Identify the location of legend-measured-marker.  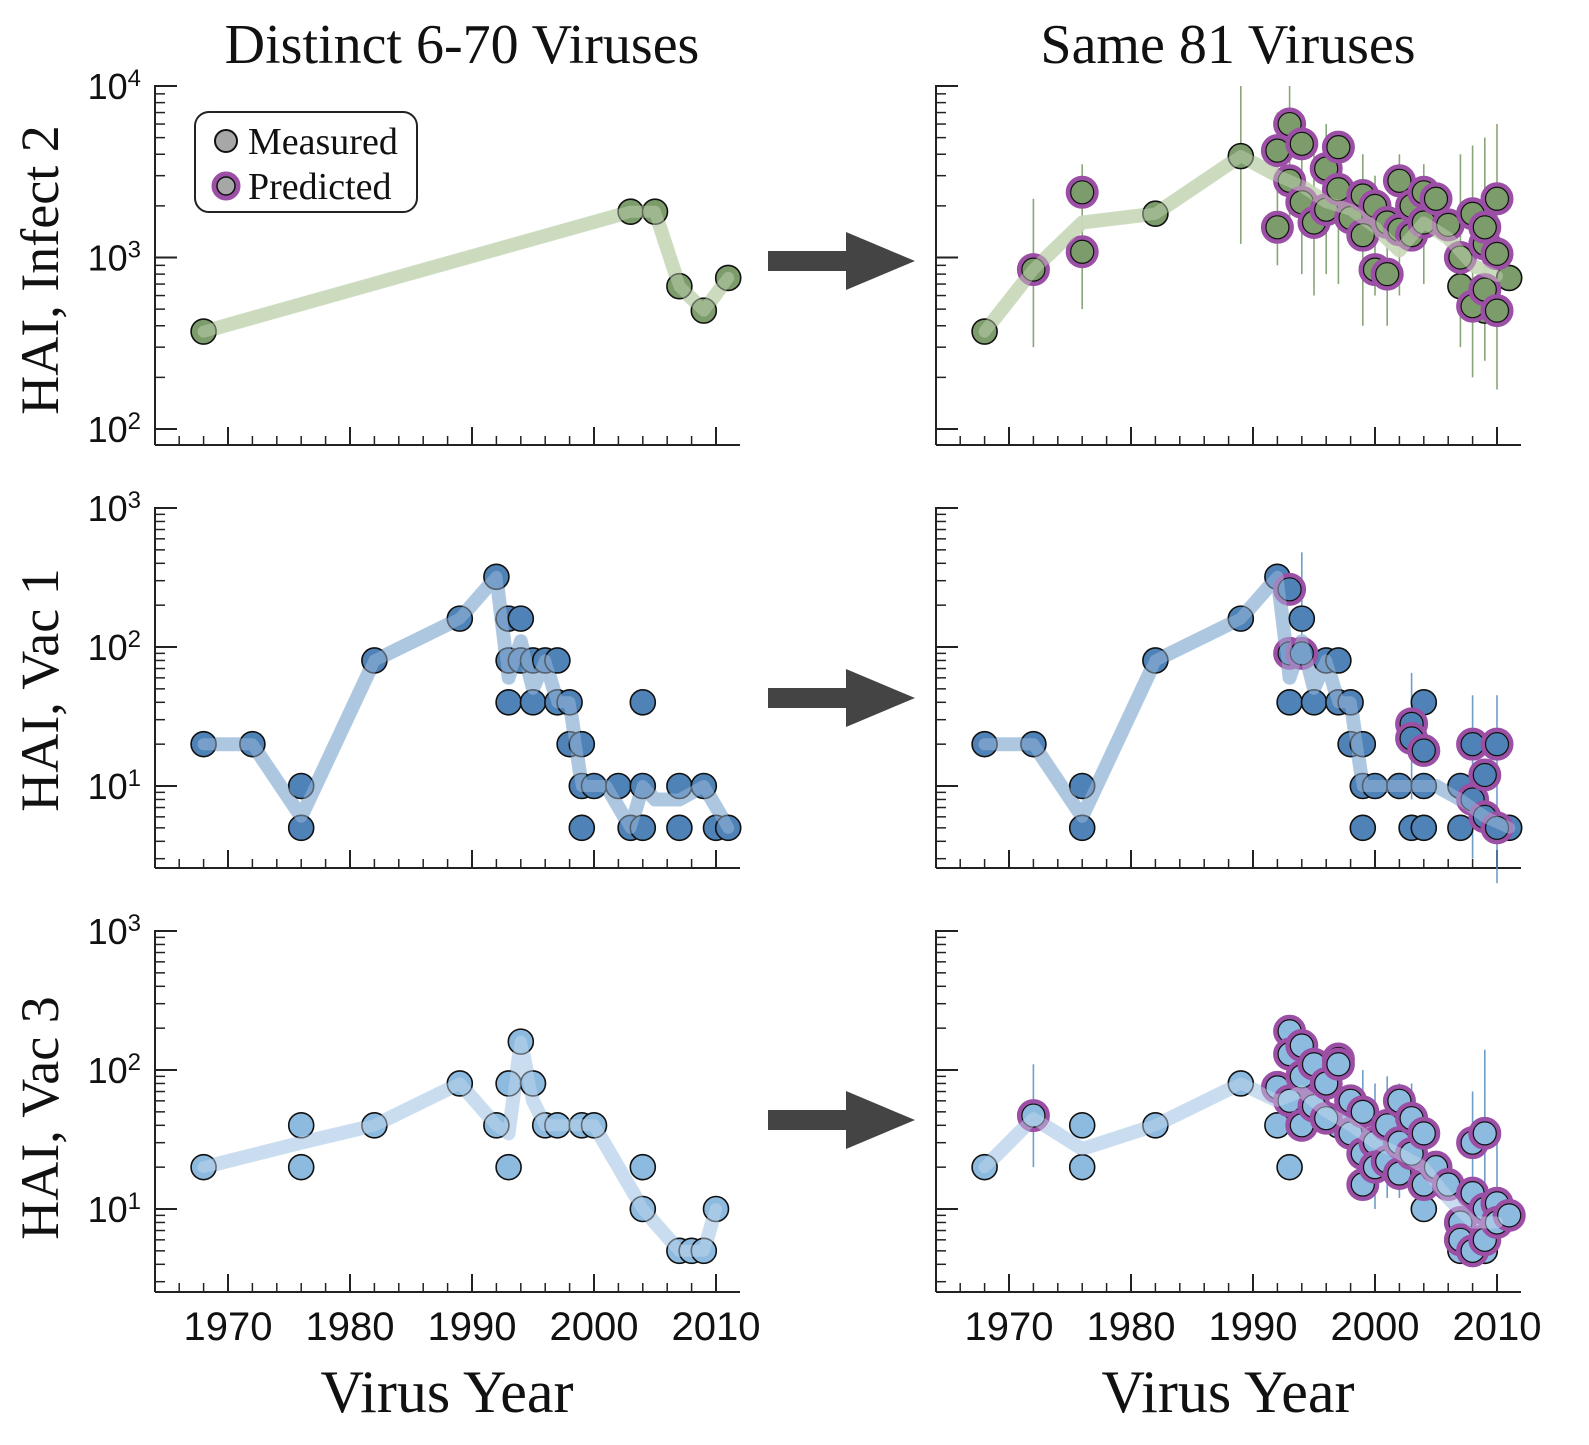
(226, 141).